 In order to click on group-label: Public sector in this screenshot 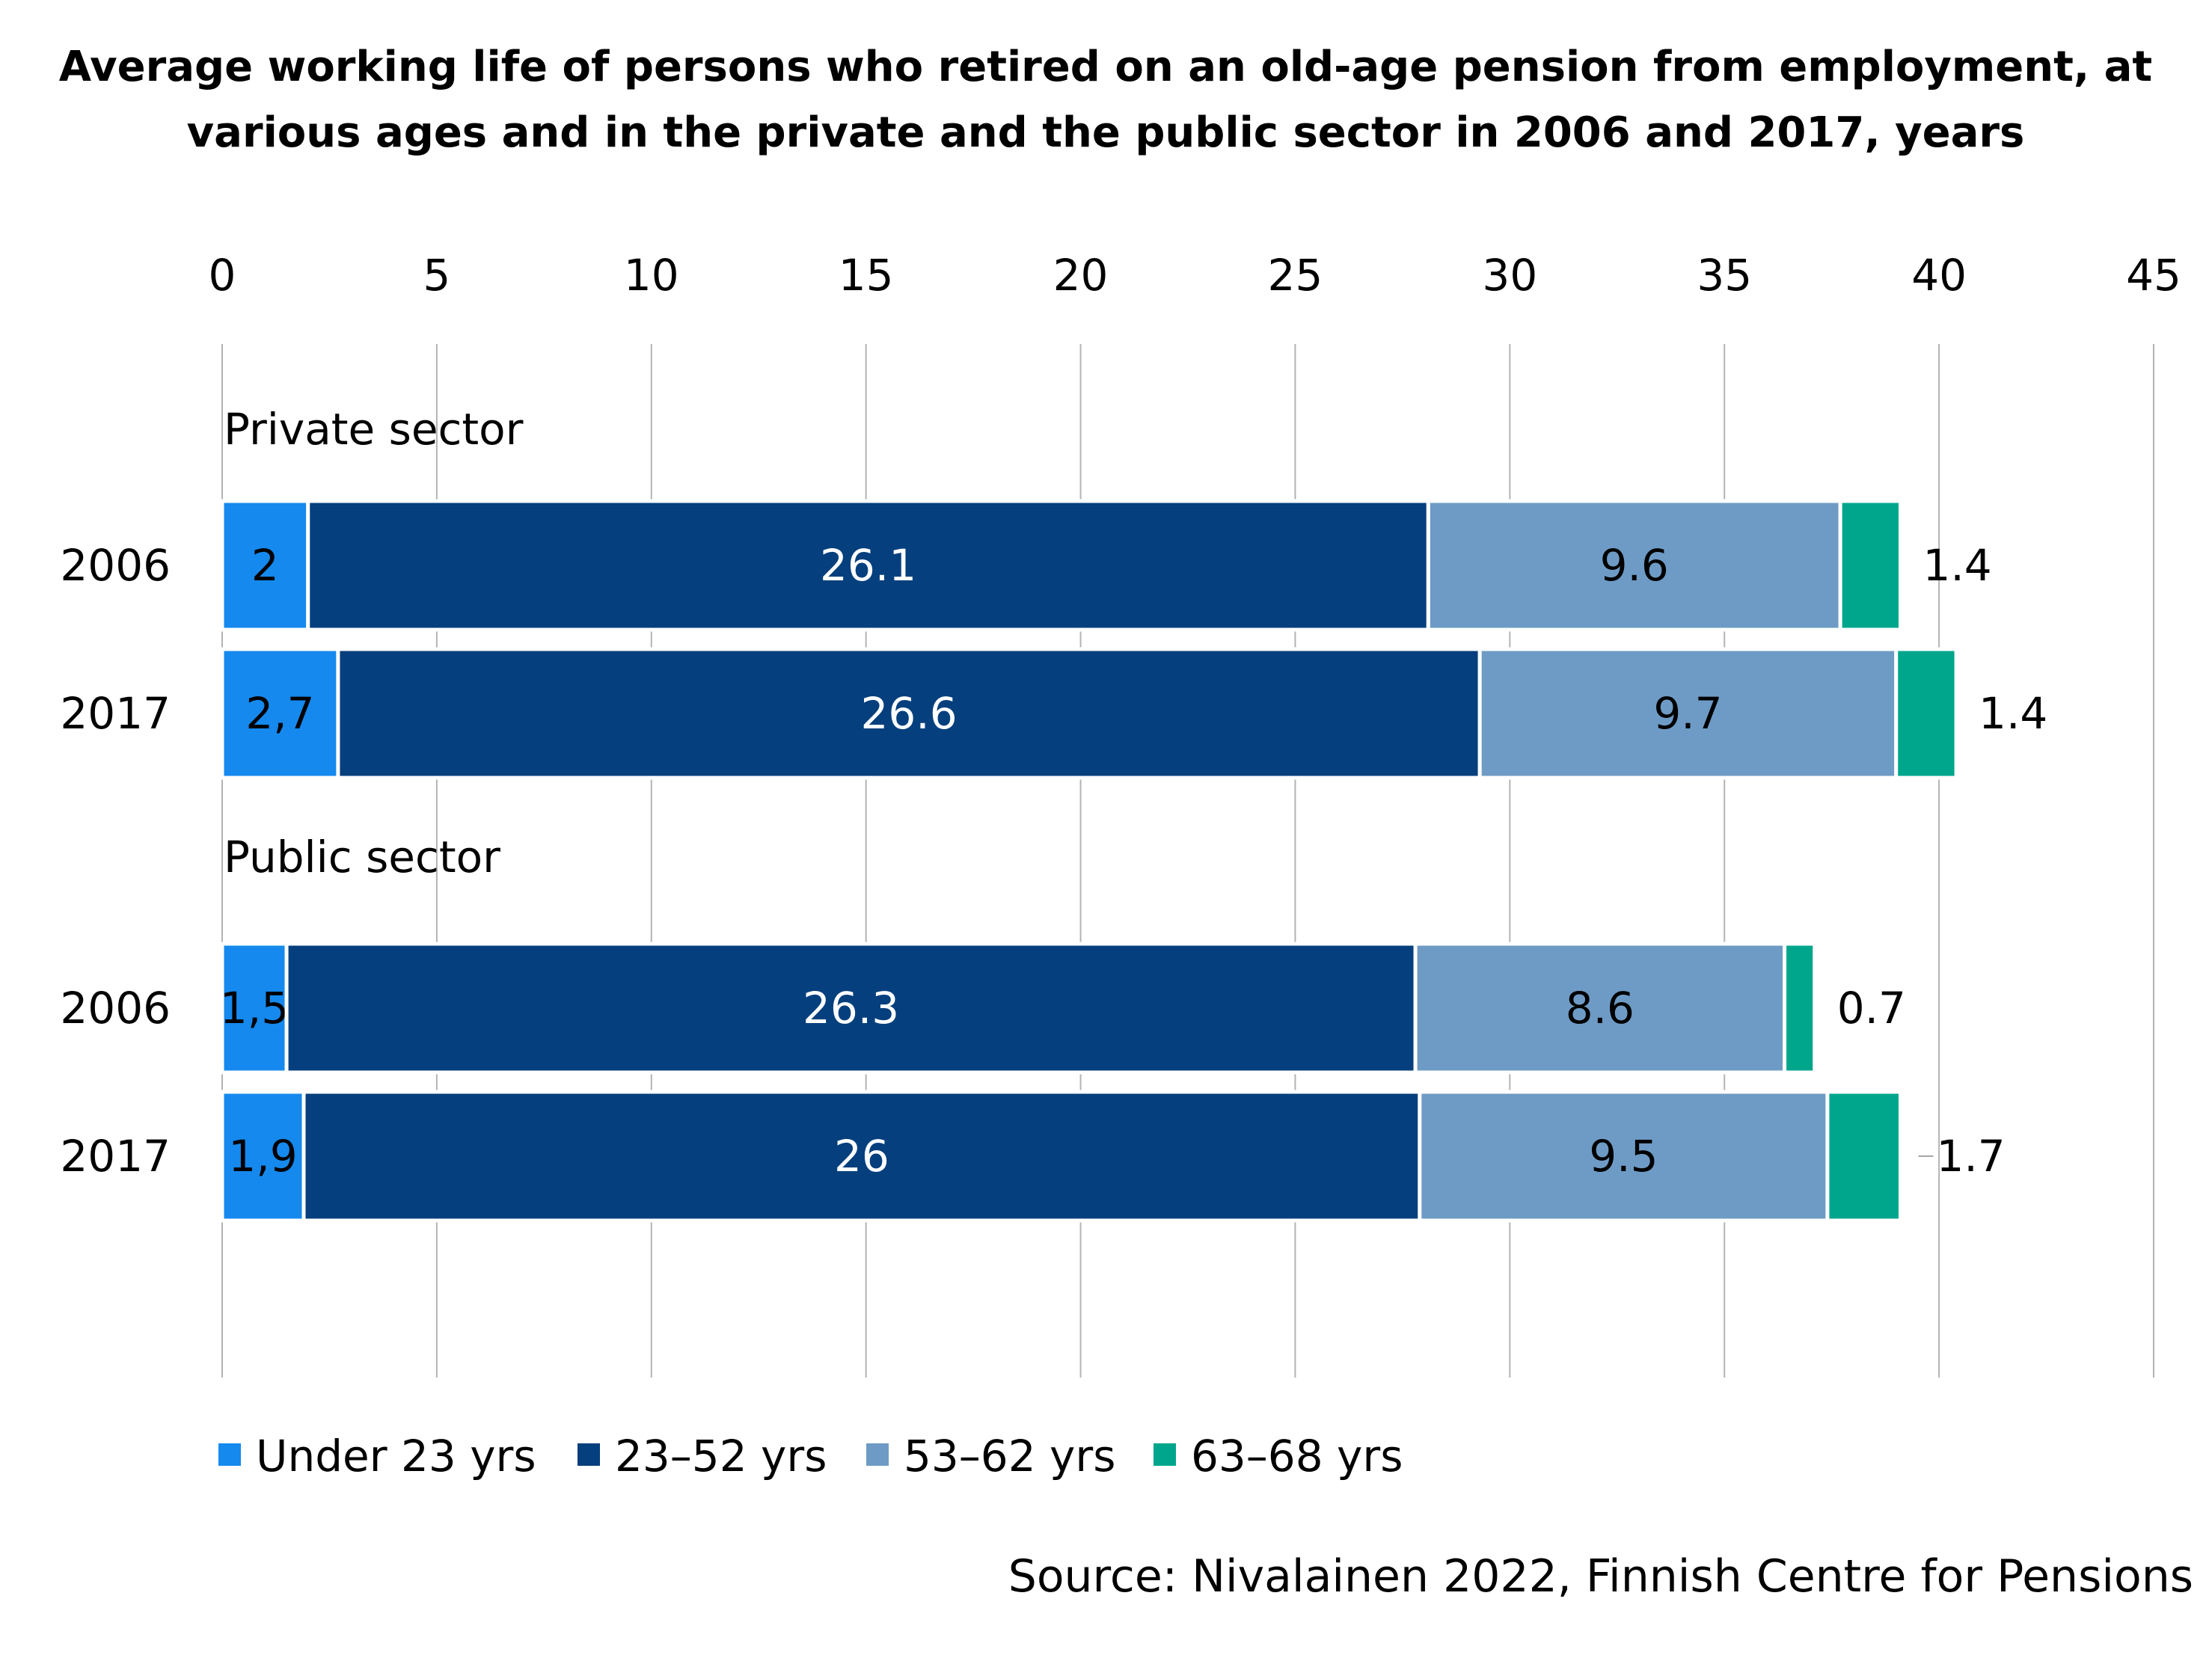, I will do `click(362, 857)`.